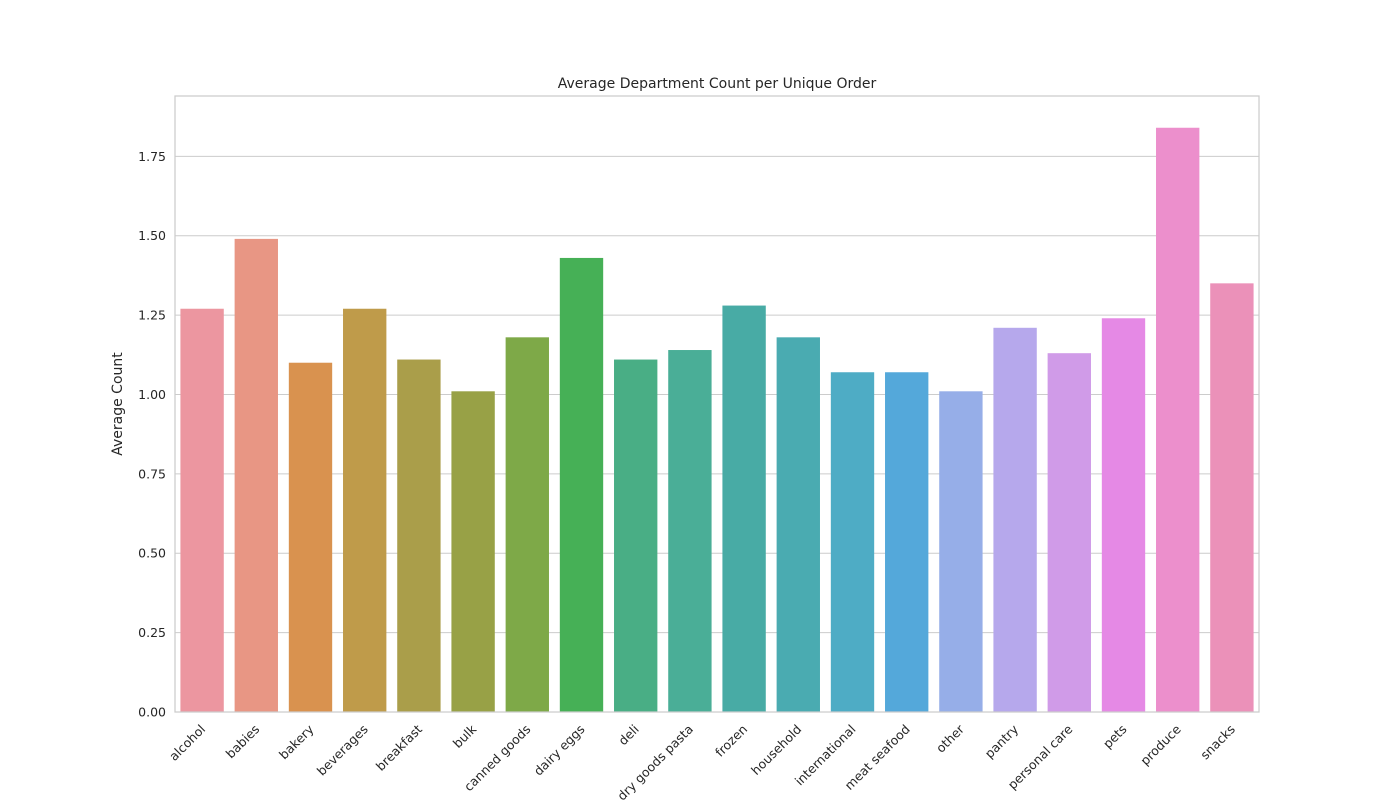 The height and width of the screenshot is (800, 1400). What do you see at coordinates (310, 537) in the screenshot?
I see `bar-bakery` at bounding box center [310, 537].